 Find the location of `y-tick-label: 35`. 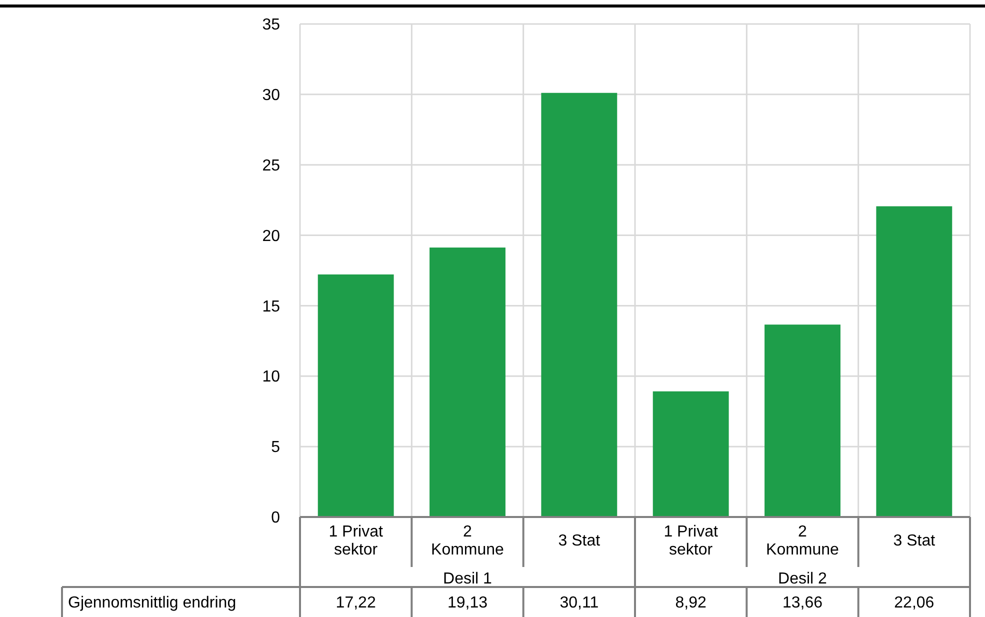

y-tick-label: 35 is located at coordinates (271, 25).